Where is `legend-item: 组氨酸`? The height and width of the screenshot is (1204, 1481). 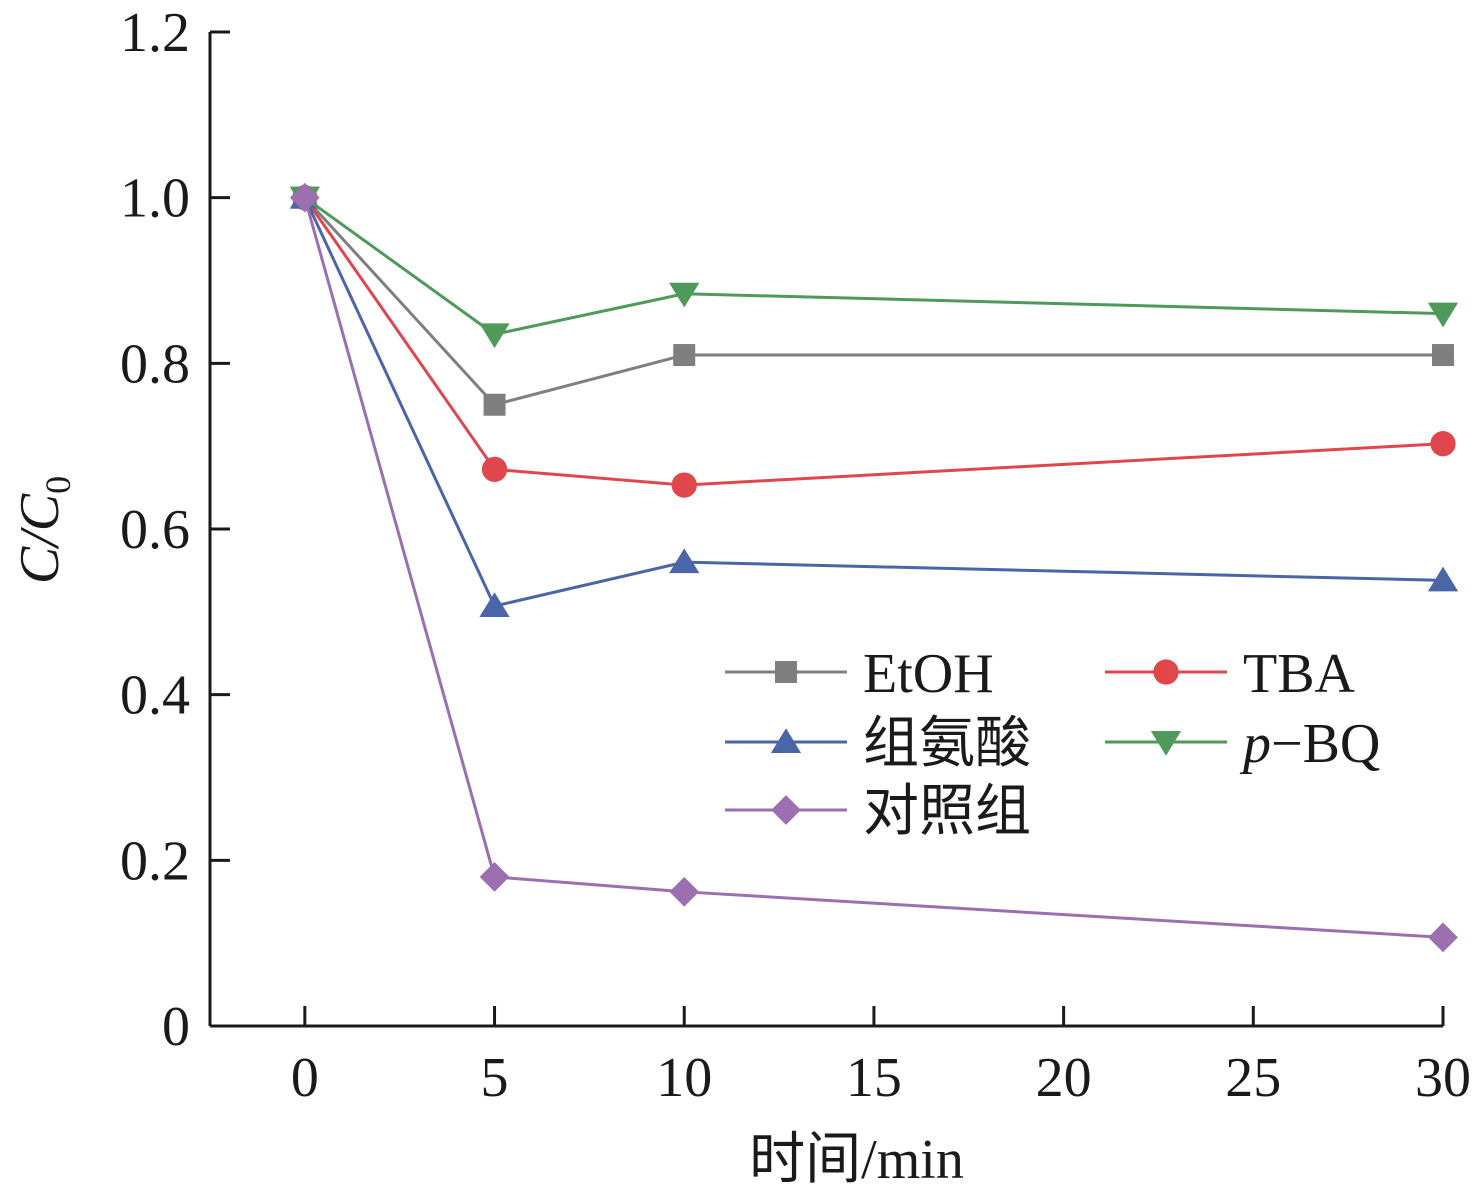
legend-item: 组氨酸 is located at coordinates (878, 744).